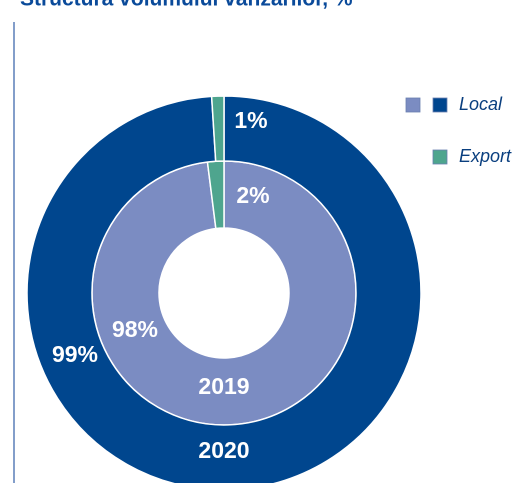  Describe the element at coordinates (223, 386) in the screenshot. I see `ring-label: 2019` at that location.